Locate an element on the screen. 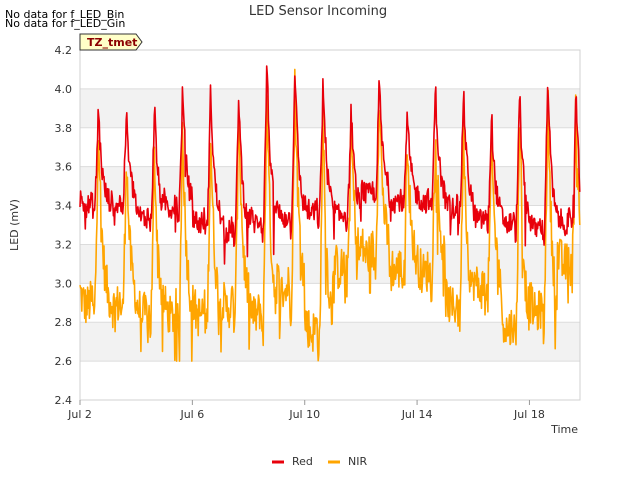 The image size is (640, 480). y-tick-label: 4.2 is located at coordinates (64, 50).